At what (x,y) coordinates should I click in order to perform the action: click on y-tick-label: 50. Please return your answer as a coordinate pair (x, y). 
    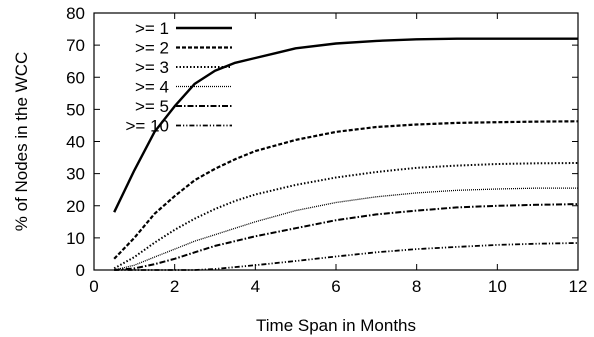
    Looking at the image, I should click on (75, 109).